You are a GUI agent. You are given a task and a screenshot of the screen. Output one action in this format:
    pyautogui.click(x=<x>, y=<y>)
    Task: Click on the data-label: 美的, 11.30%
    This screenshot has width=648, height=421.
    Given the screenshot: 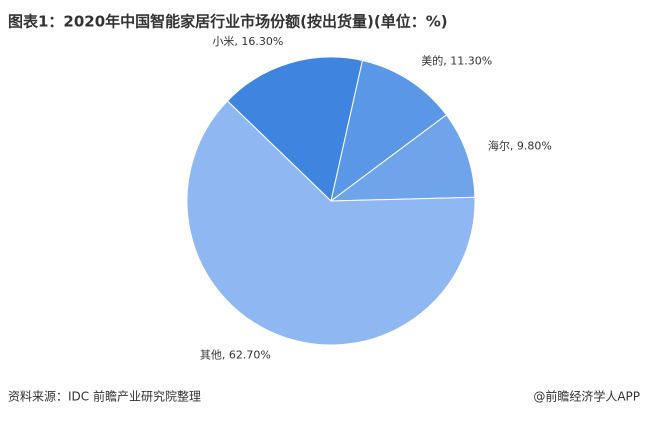 What is the action you would take?
    pyautogui.click(x=456, y=61)
    